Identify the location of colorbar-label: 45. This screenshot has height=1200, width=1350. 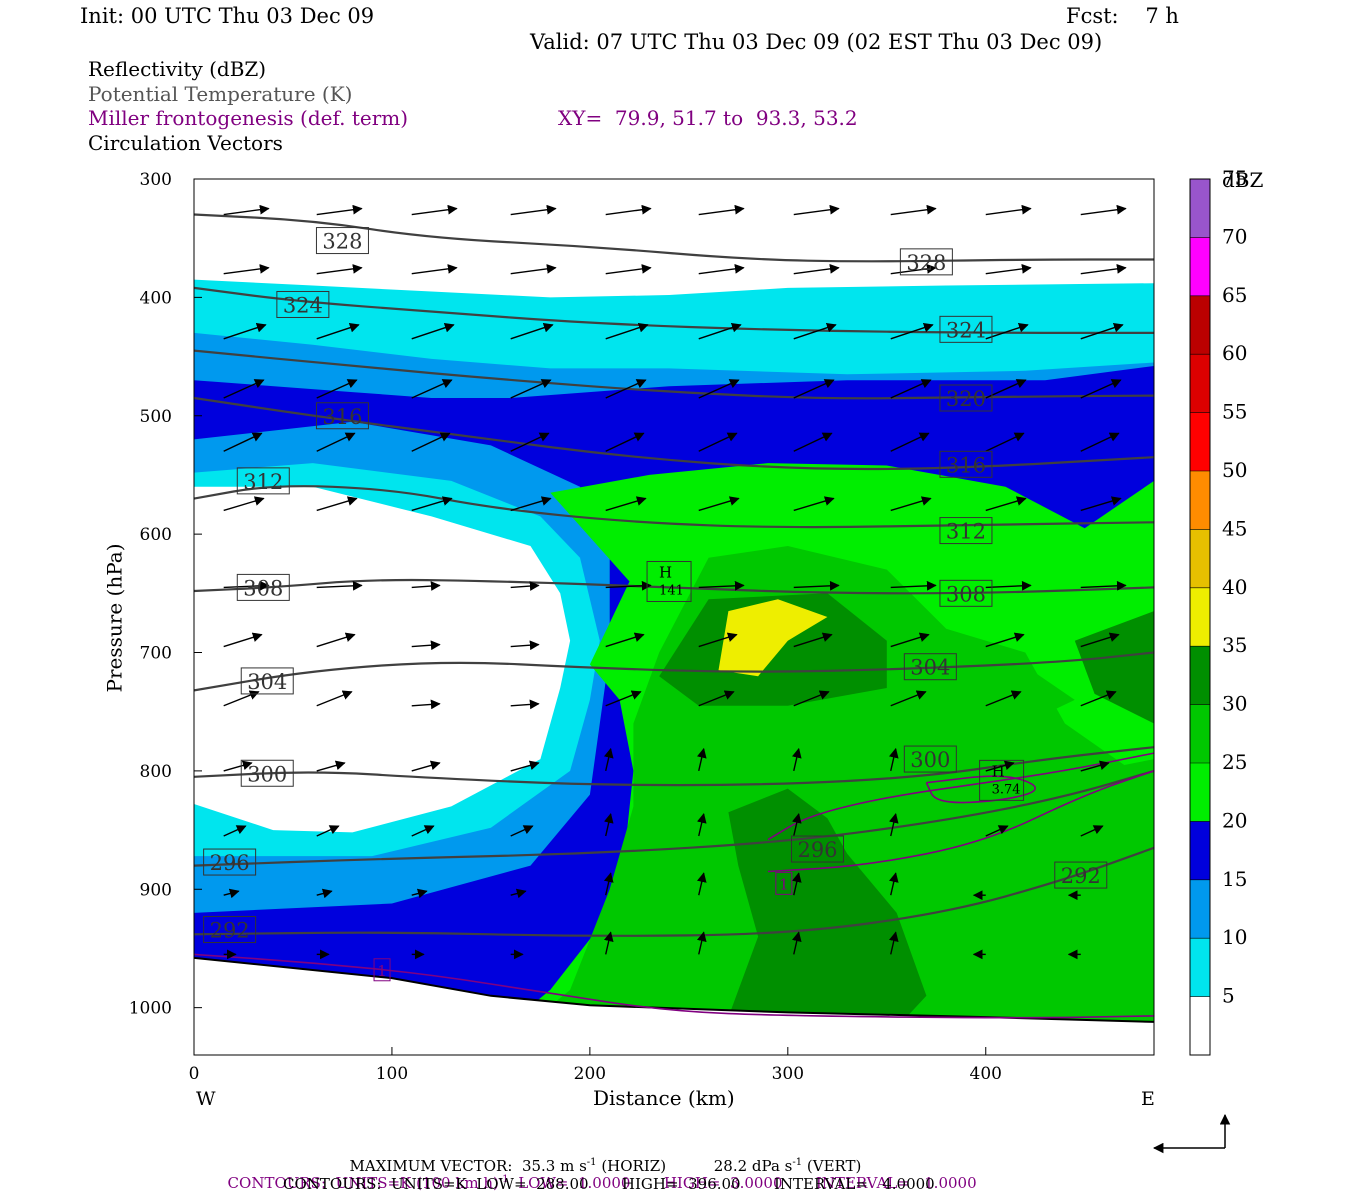
(1234, 528).